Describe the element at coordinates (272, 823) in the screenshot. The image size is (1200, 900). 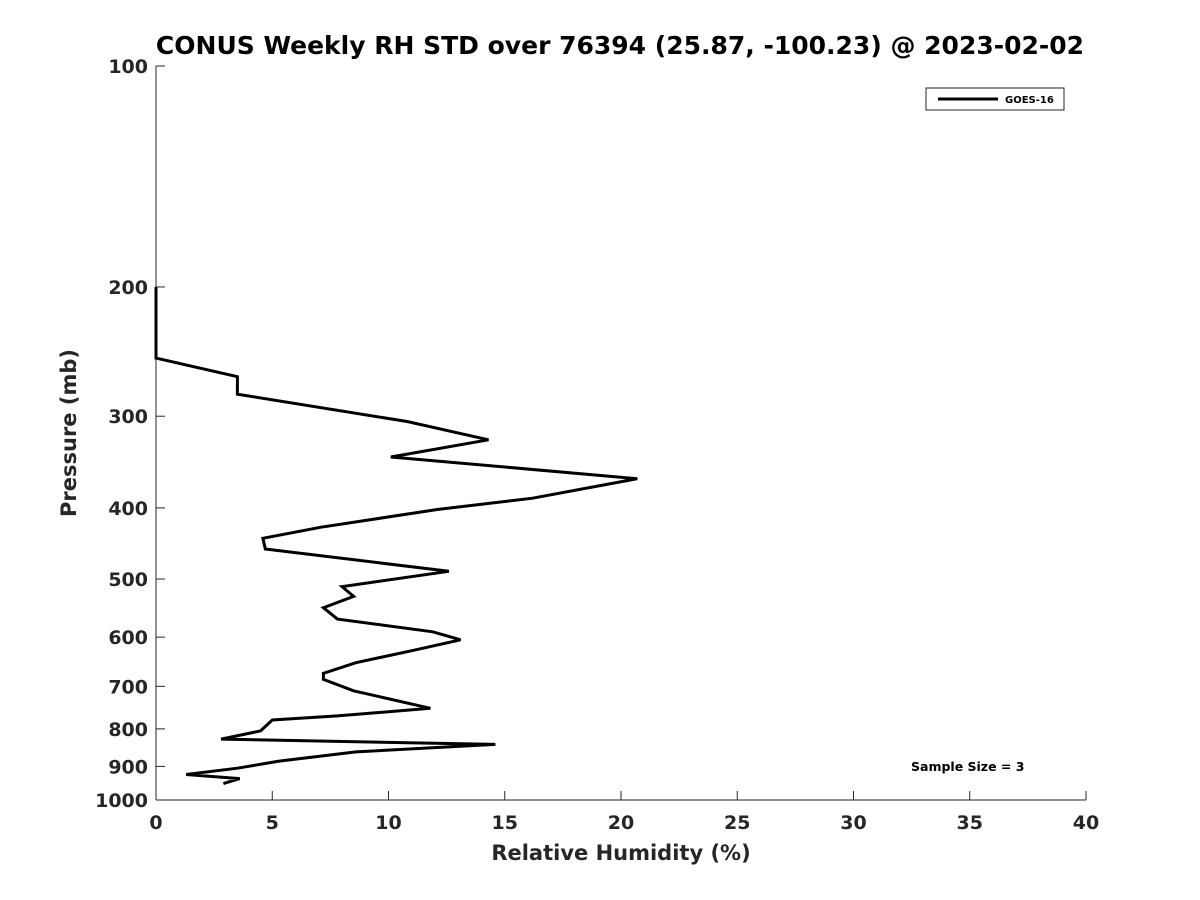
I see `x-tick-label: 5` at that location.